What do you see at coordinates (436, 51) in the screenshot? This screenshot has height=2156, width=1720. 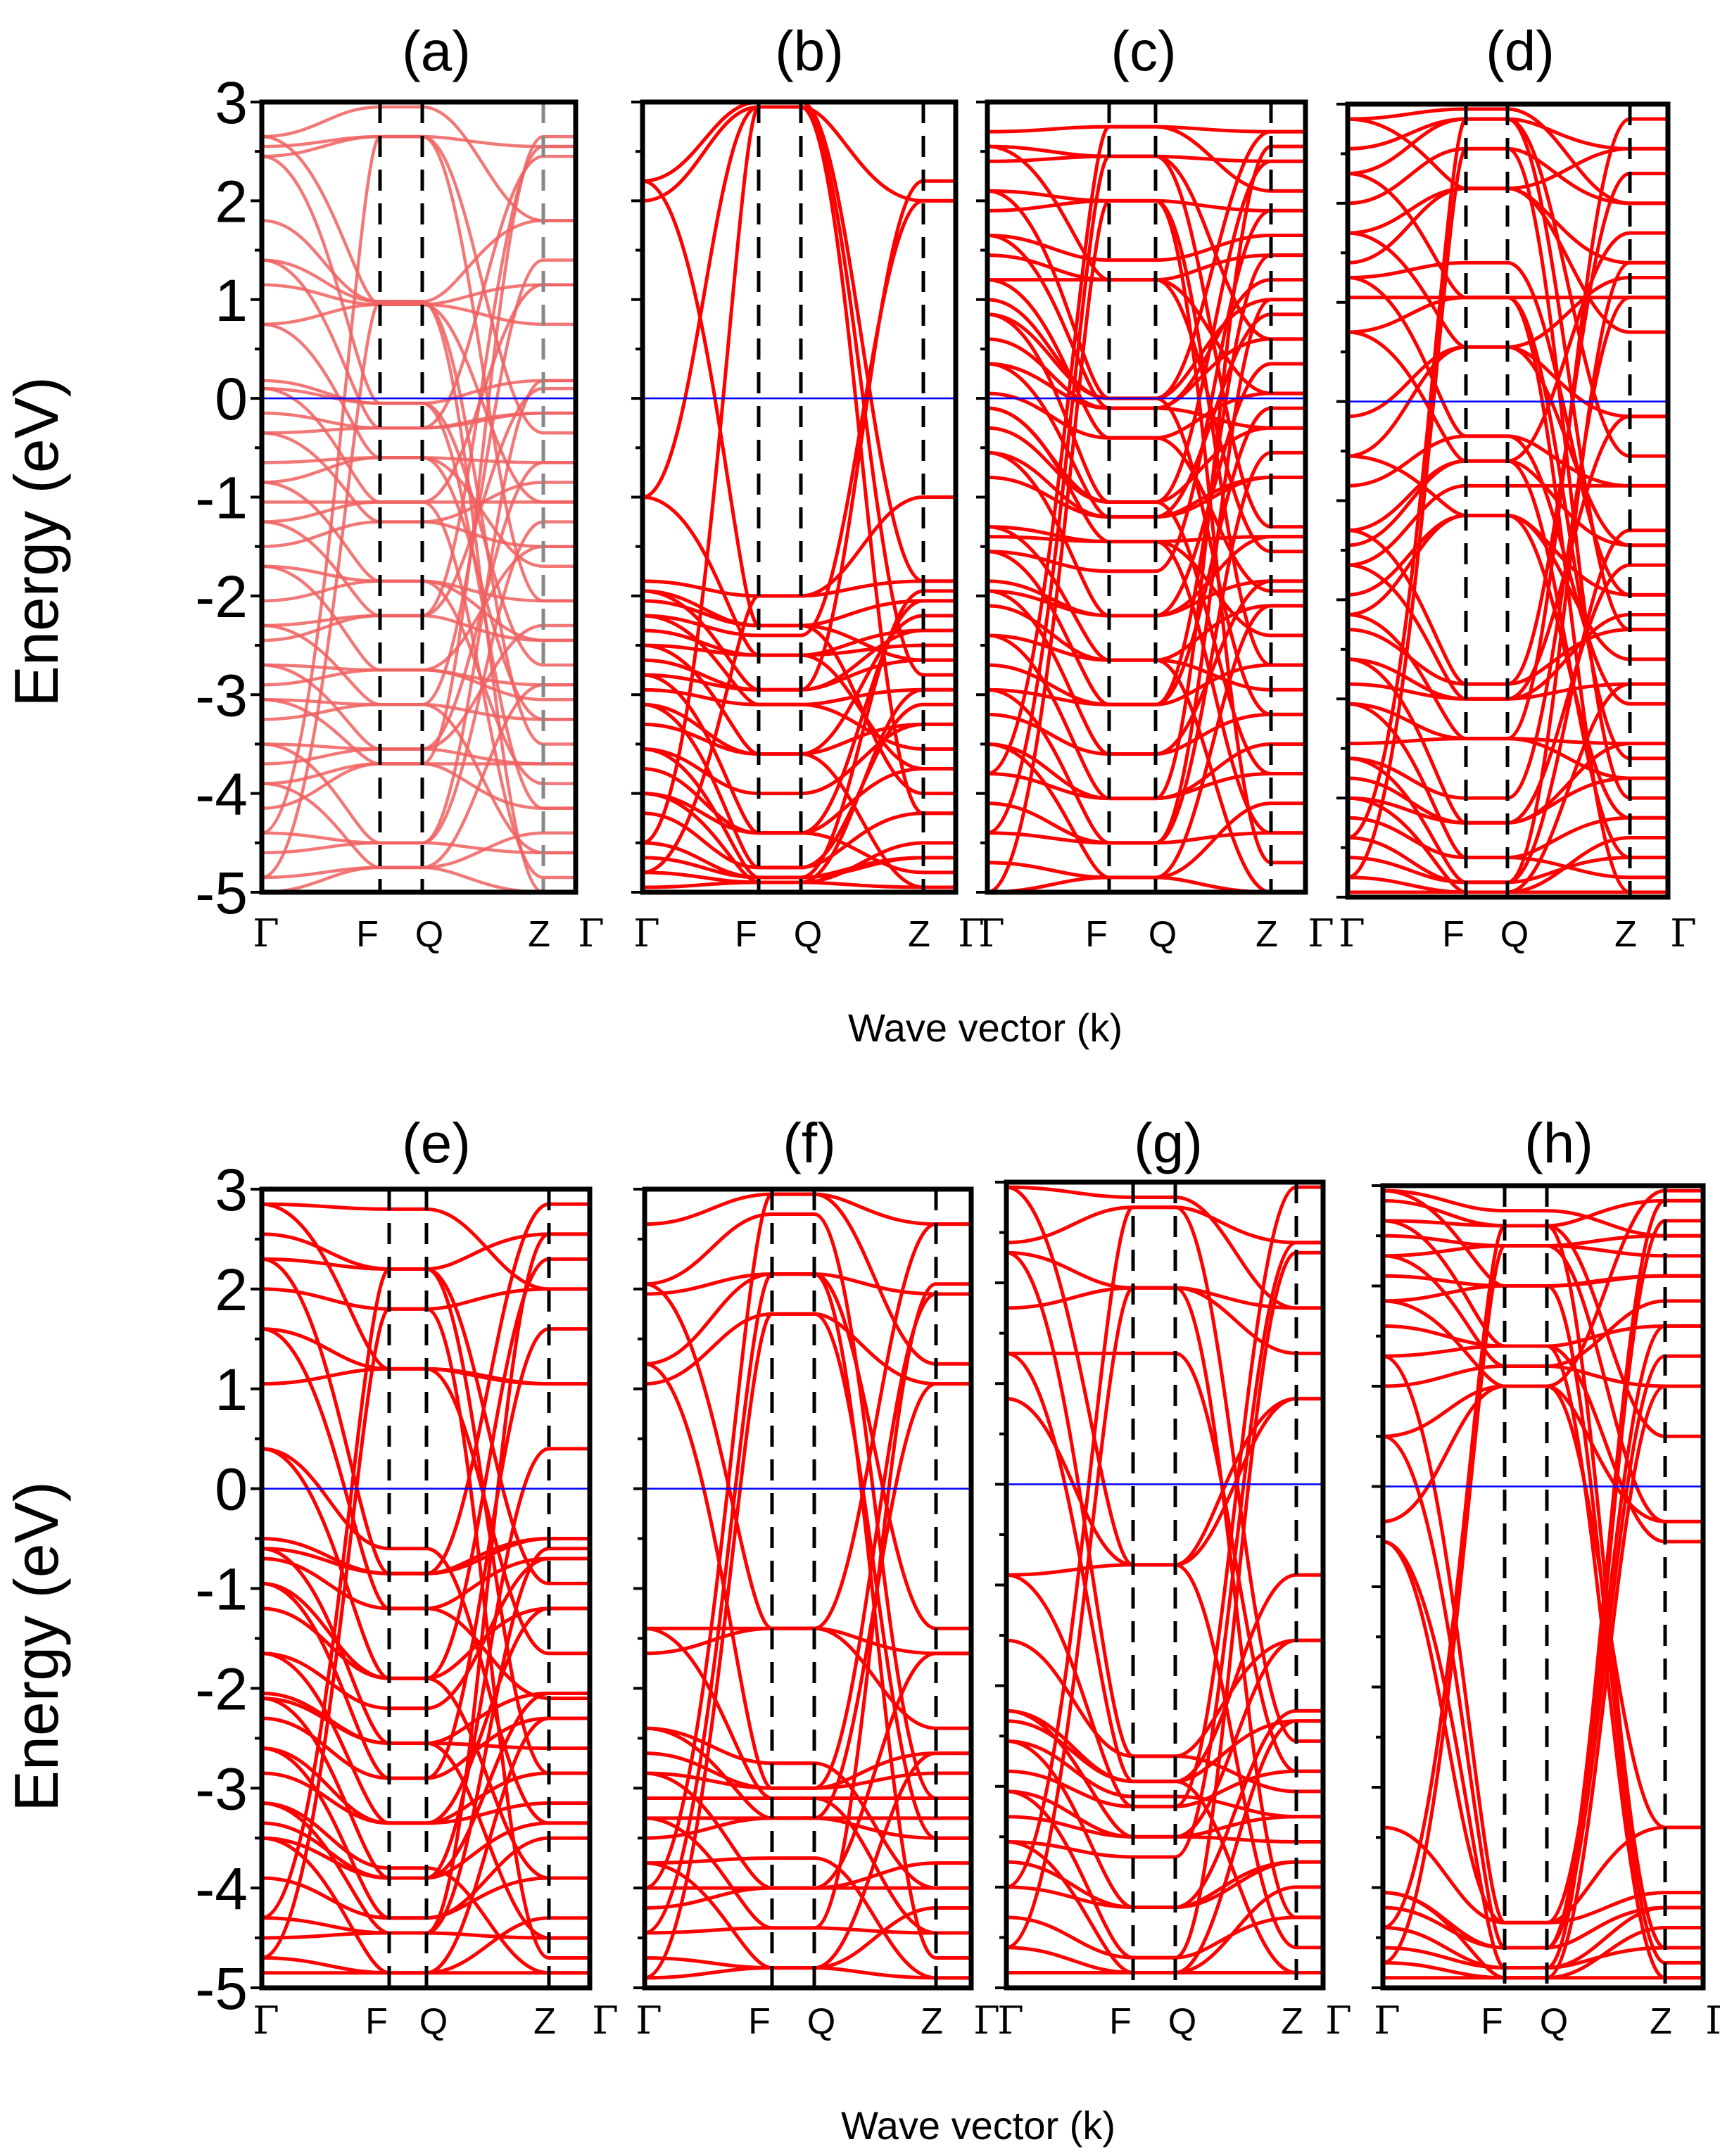 I see `panel-title: (a)` at bounding box center [436, 51].